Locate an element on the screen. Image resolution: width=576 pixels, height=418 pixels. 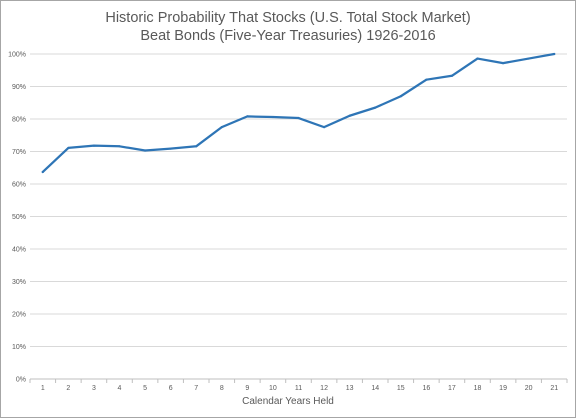
y-tick-label: 0% is located at coordinates (21, 380).